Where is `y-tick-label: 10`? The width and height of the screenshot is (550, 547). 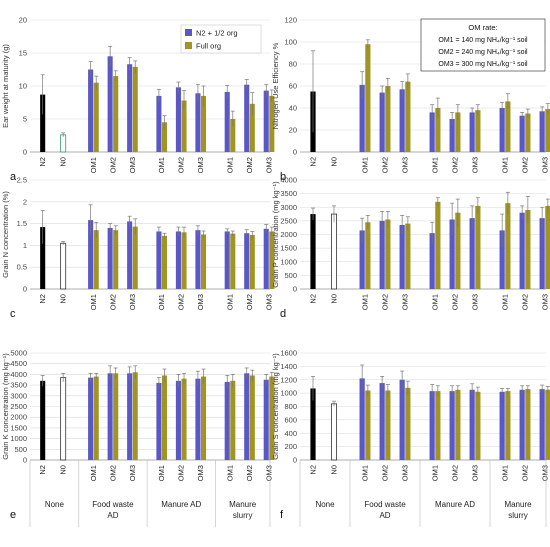
y-tick-label: 10 is located at coordinates (23, 86).